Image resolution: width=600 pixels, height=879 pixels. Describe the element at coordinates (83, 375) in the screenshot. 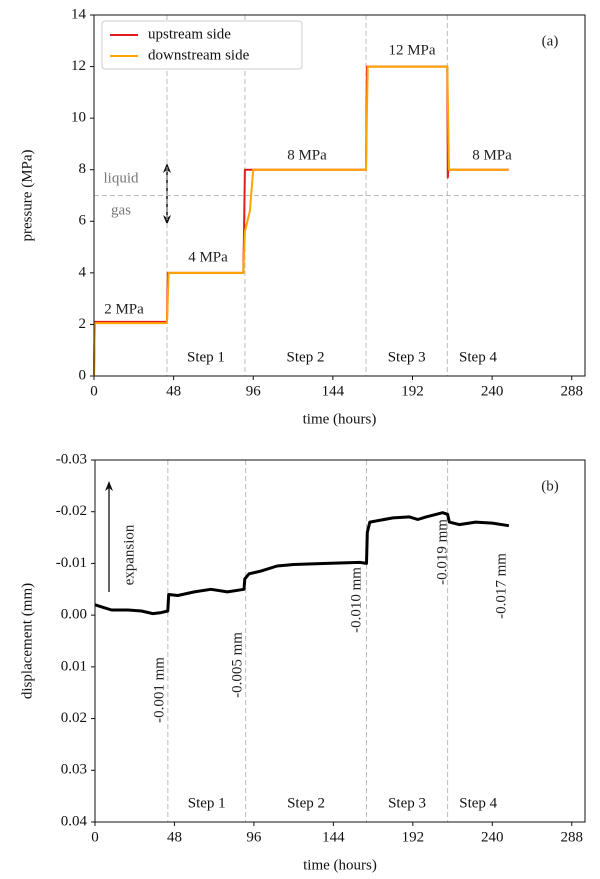

I see `y-tick-label: 0` at that location.